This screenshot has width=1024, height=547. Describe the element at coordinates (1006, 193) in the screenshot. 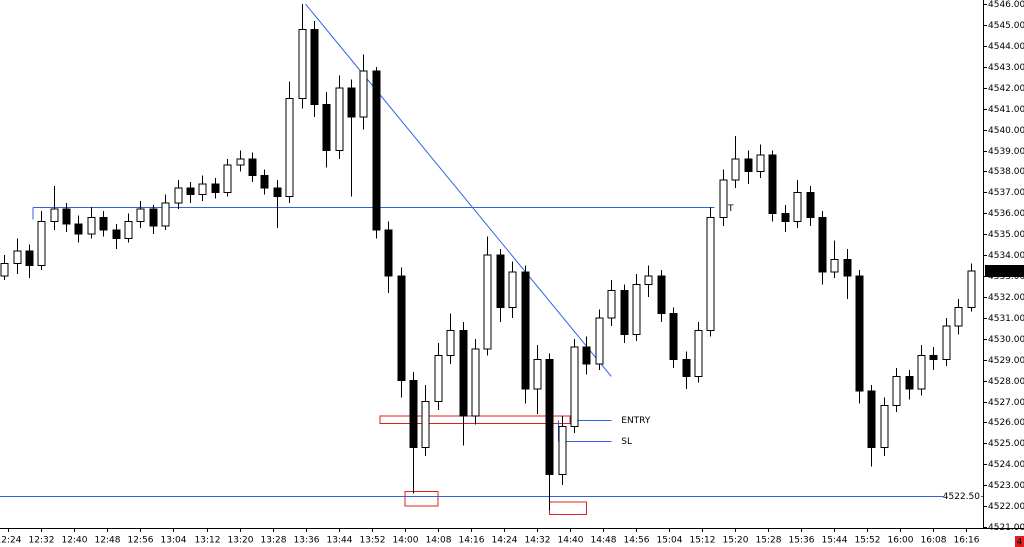

I see `y-tick-label: 4537.00` at that location.